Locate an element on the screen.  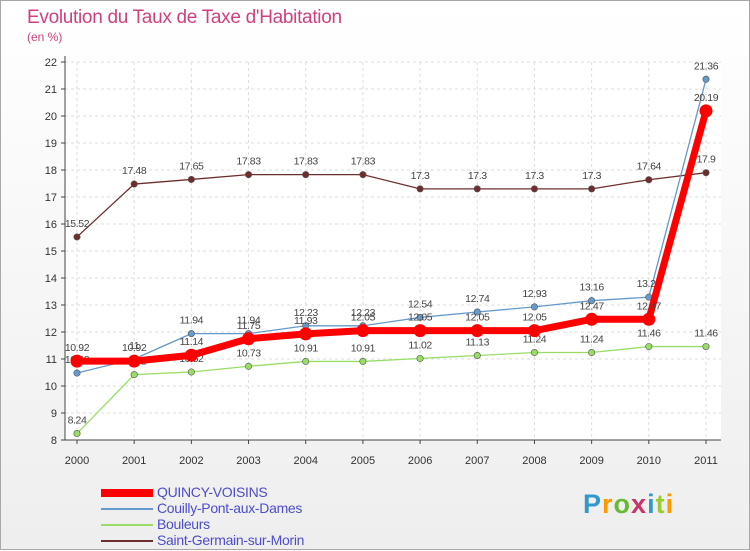
logo-letter: x is located at coordinates (639, 504).